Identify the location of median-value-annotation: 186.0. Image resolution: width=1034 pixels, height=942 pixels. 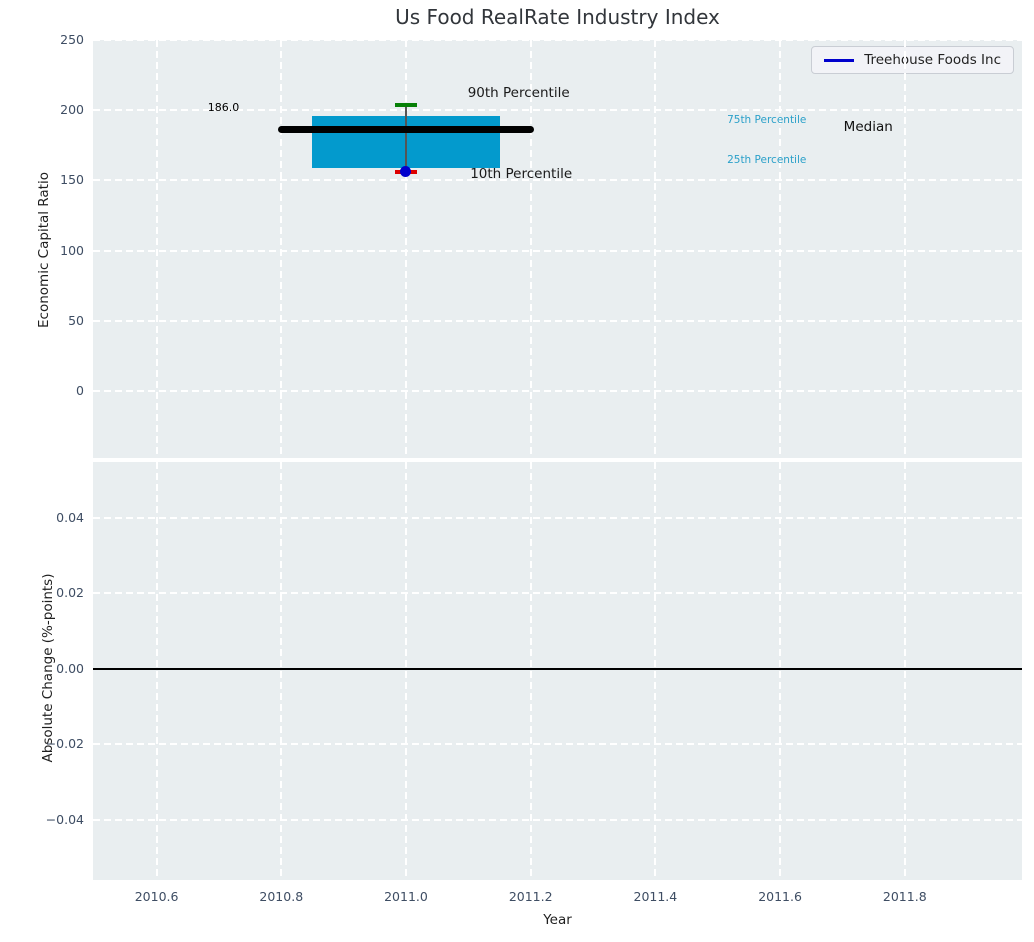
(223, 107).